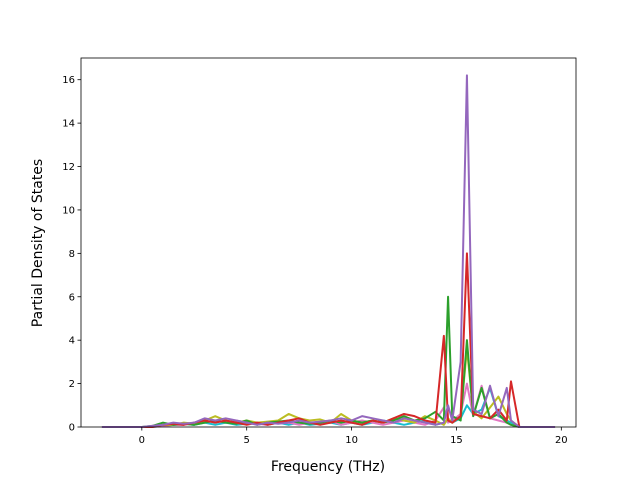  I want to click on y-tick-label: 16, so click(68, 80).